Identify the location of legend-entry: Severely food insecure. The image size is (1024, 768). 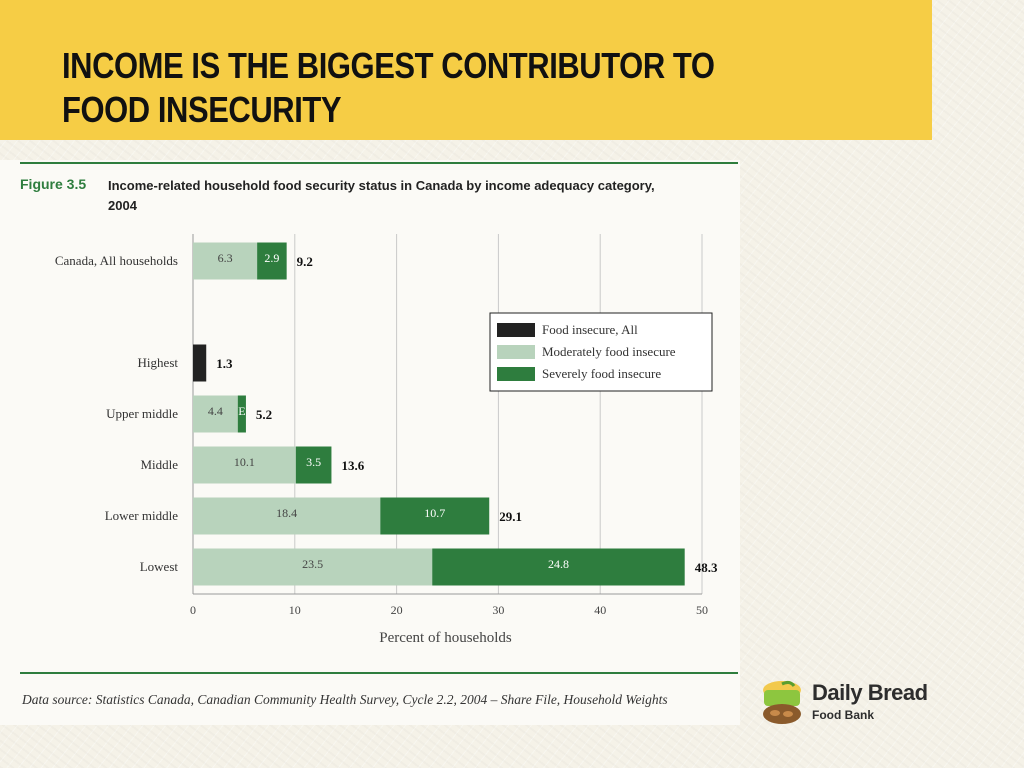
(601, 373).